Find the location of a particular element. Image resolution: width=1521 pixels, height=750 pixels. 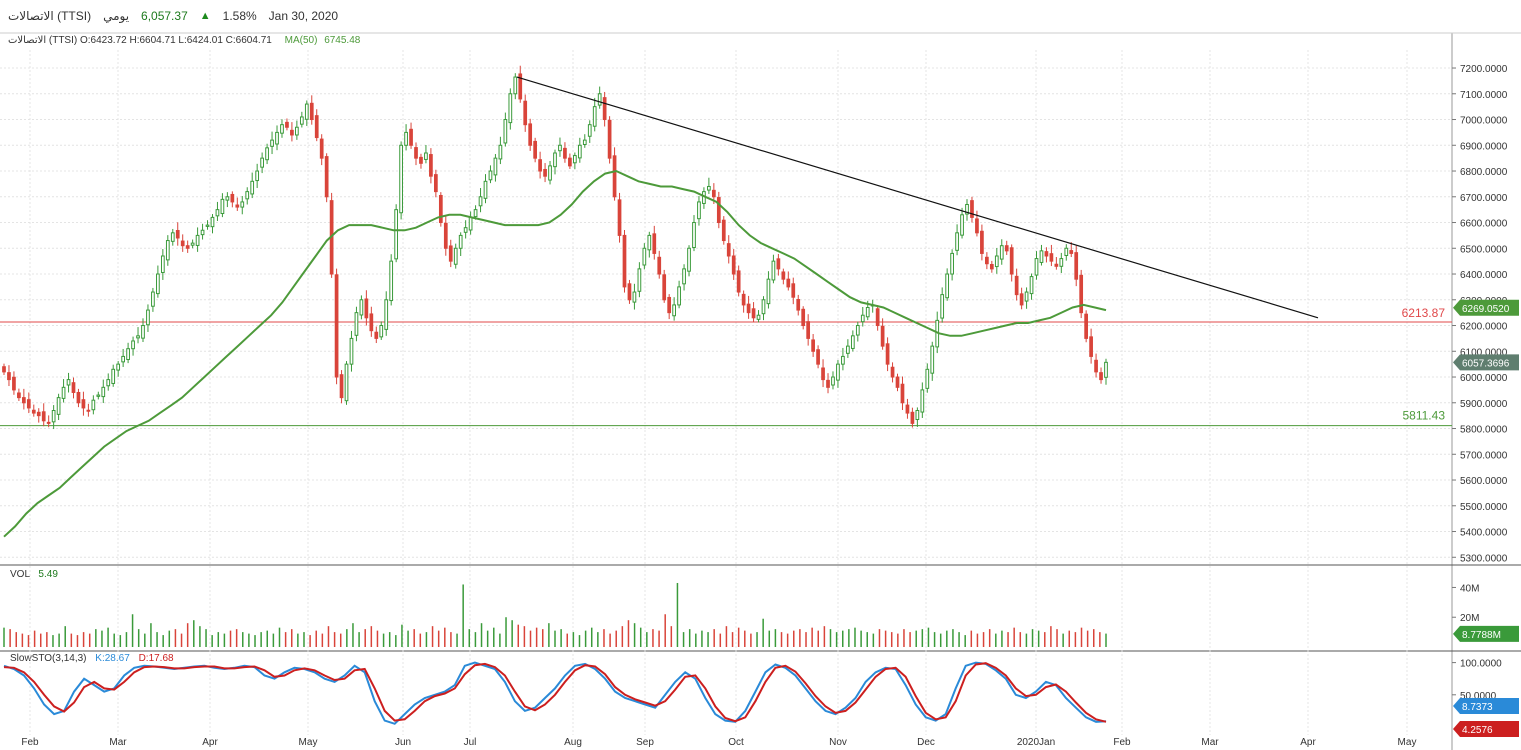

last-price: 6,057.37 is located at coordinates (164, 16).